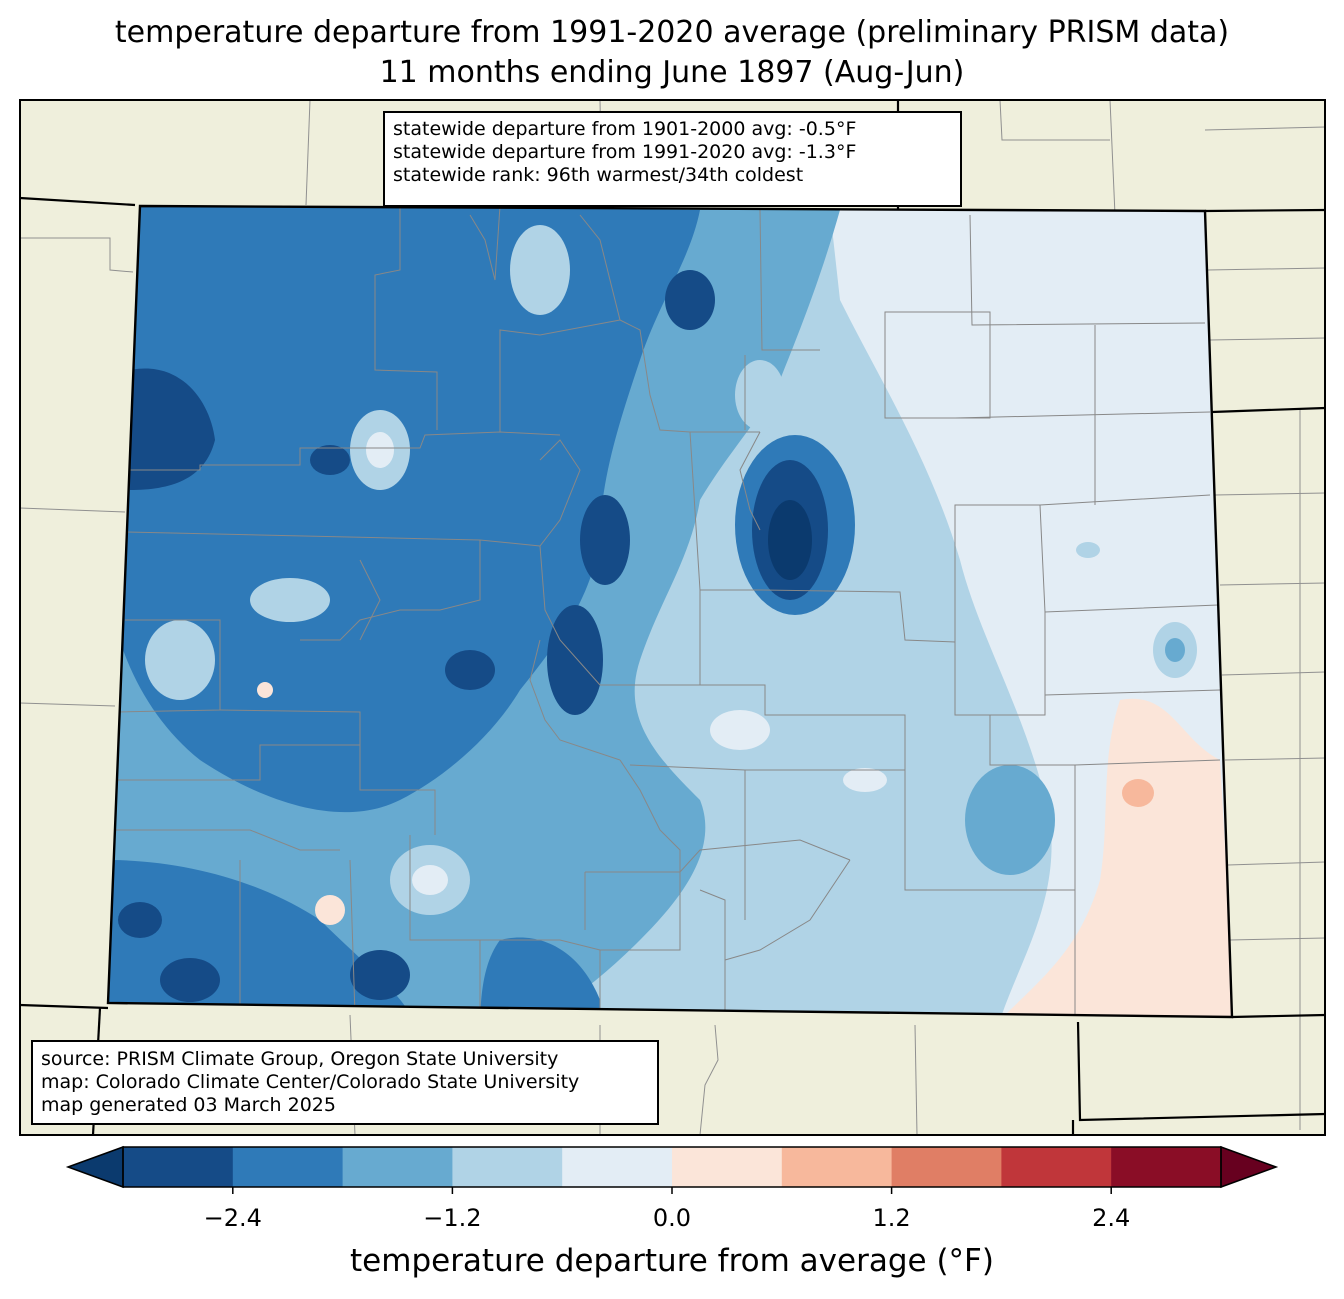 This screenshot has height=1299, width=1344. What do you see at coordinates (94, 1167) in the screenshot?
I see `colorbar-extend-low` at bounding box center [94, 1167].